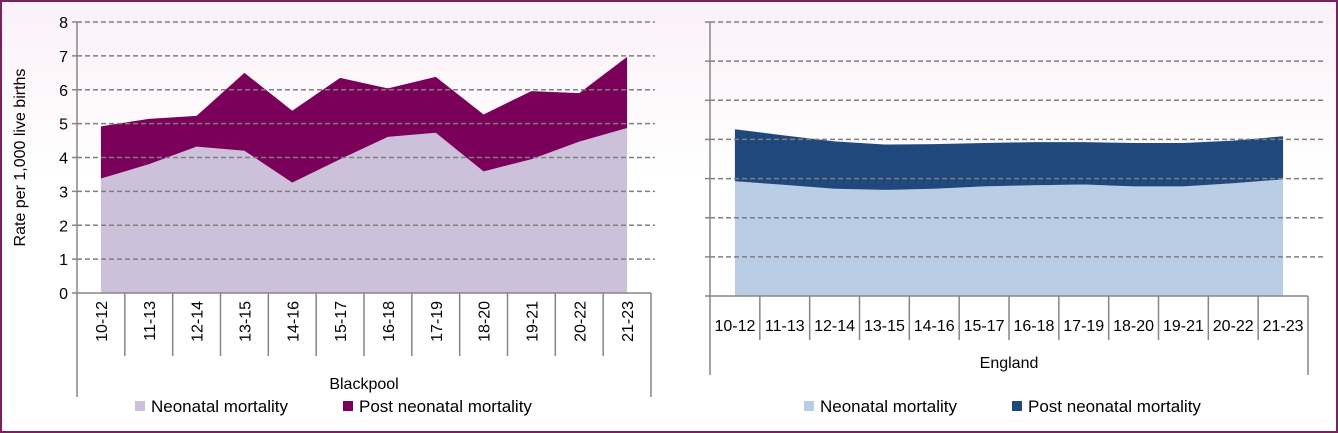 This screenshot has height=433, width=1338. What do you see at coordinates (20, 158) in the screenshot?
I see `y-axis-label: Rate per 1,000 live births` at bounding box center [20, 158].